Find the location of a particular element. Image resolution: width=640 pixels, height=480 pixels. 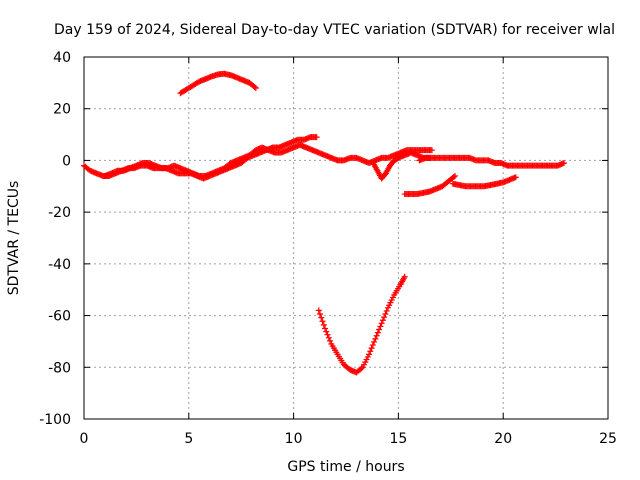

x-tick-label: 20 is located at coordinates (503, 439).